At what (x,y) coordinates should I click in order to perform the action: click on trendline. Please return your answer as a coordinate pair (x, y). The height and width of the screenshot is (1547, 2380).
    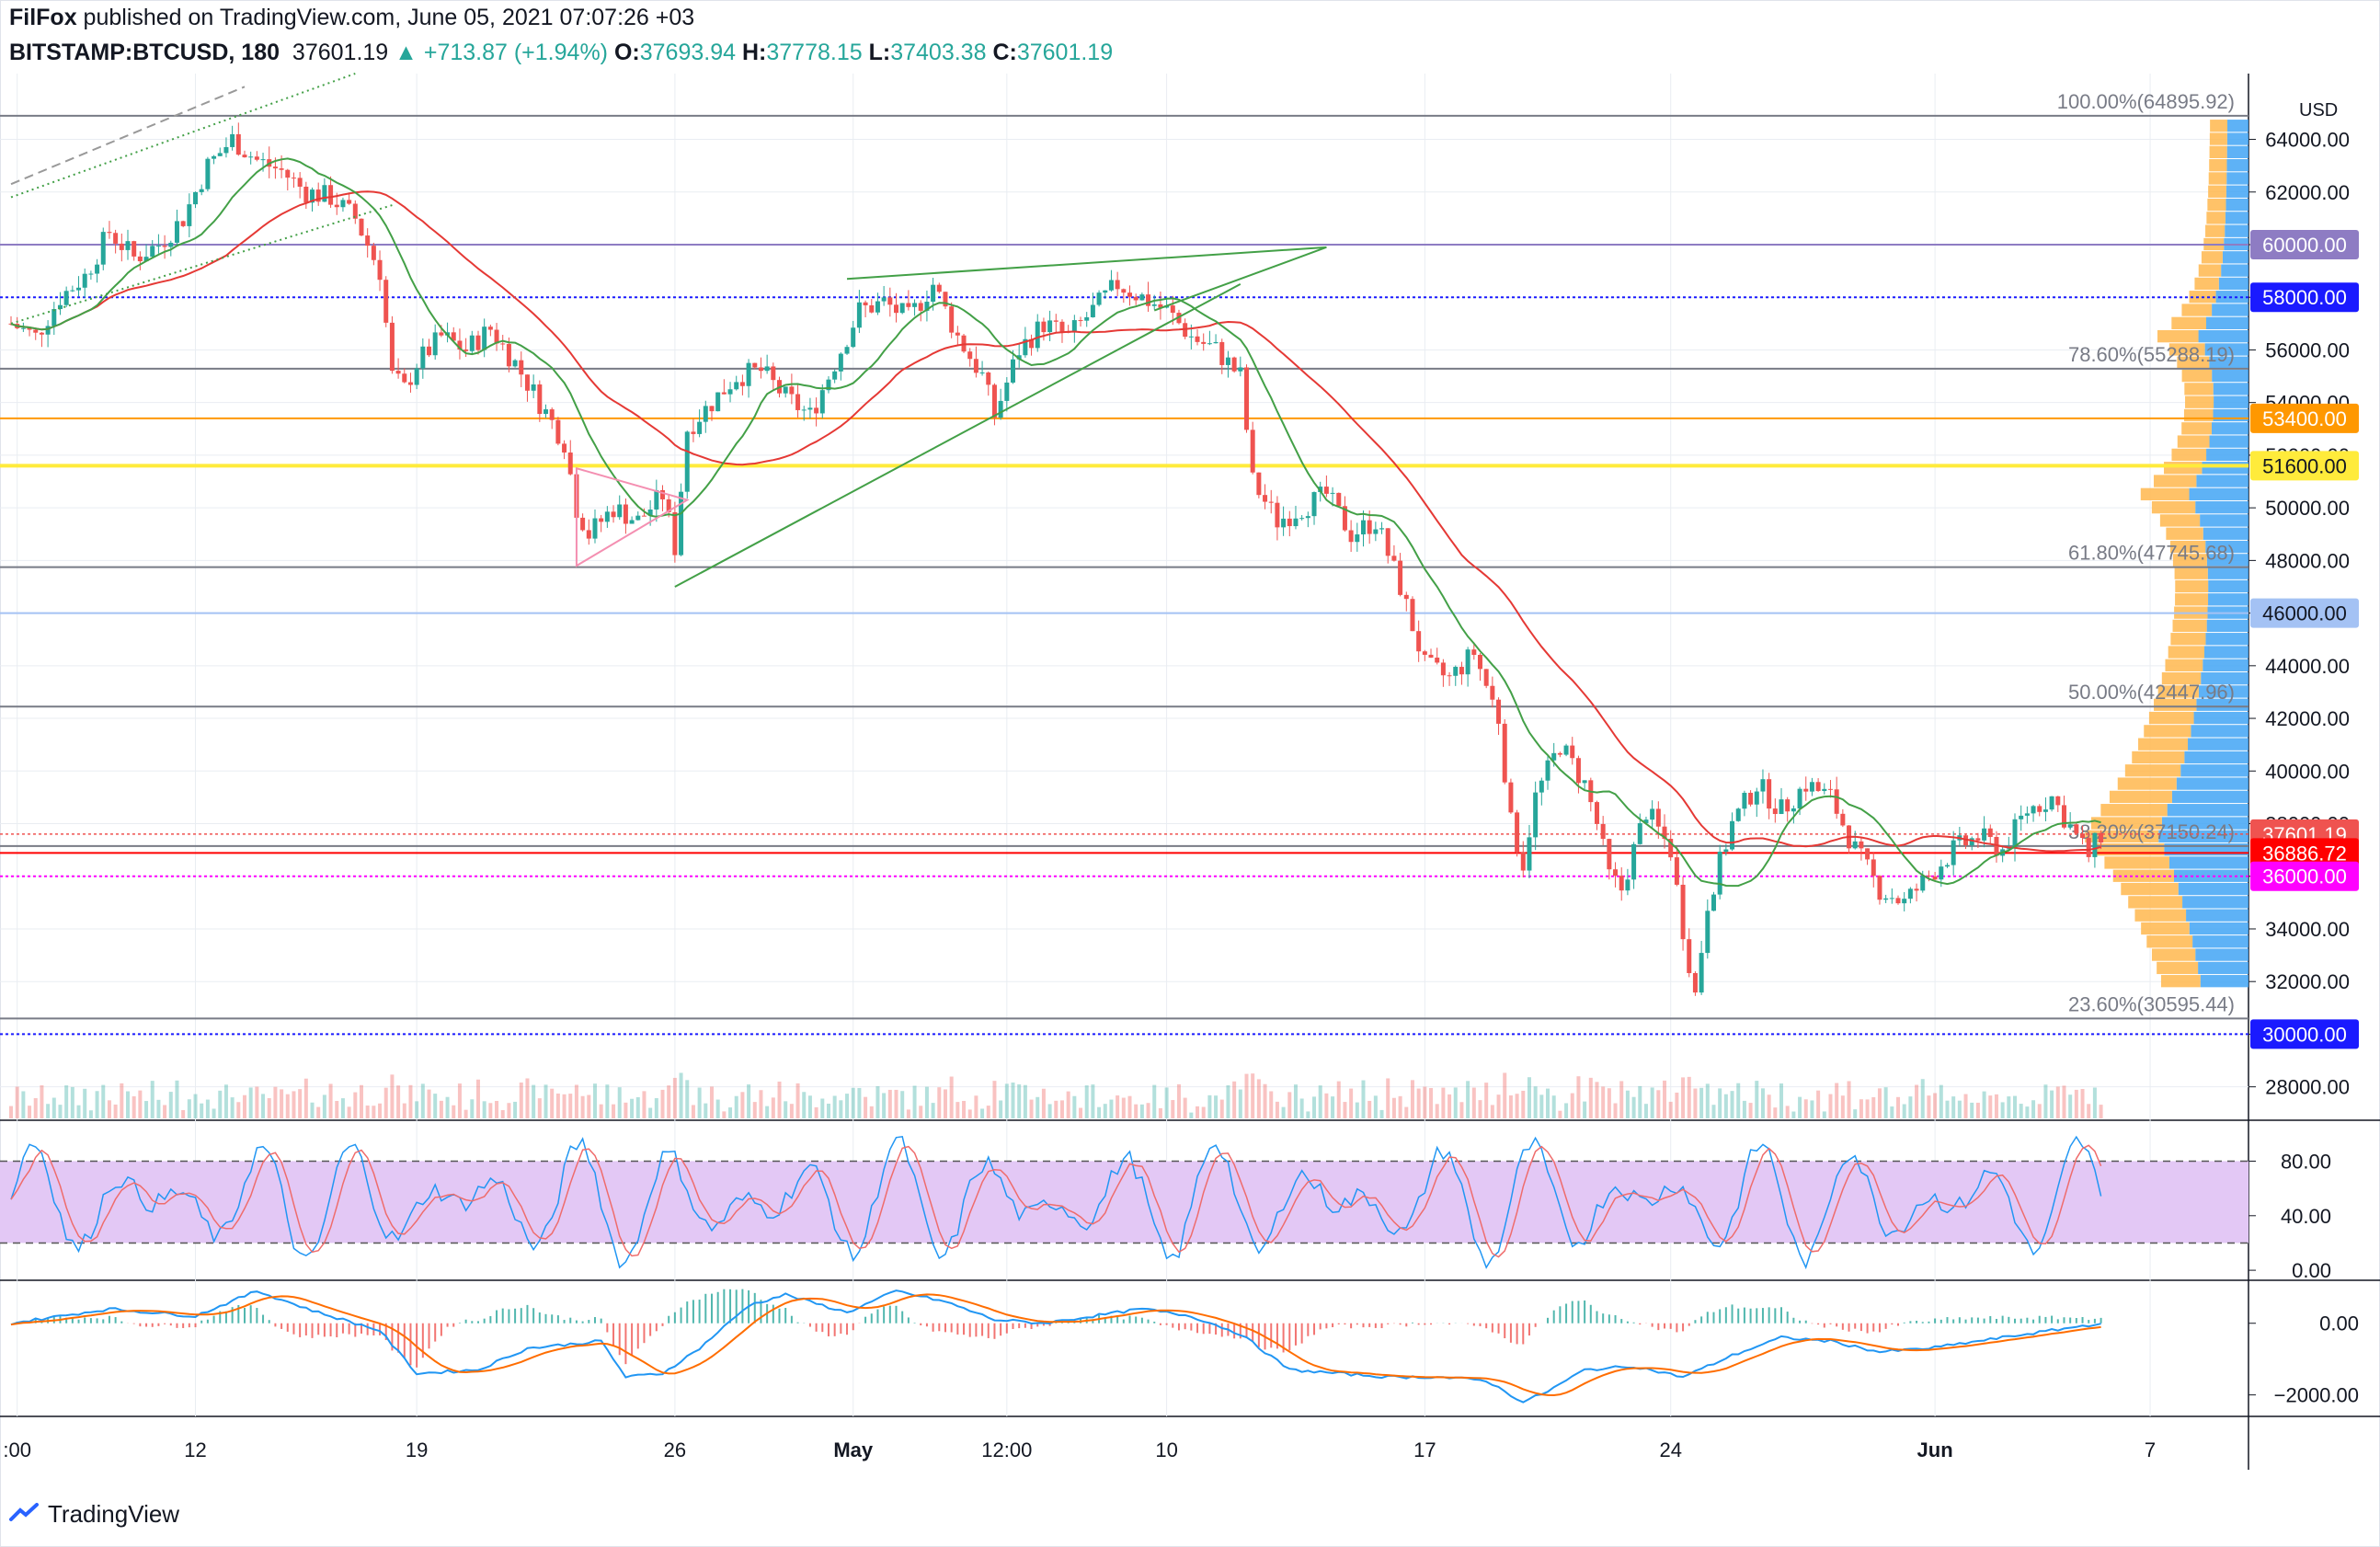
    Looking at the image, I should click on (183, 136).